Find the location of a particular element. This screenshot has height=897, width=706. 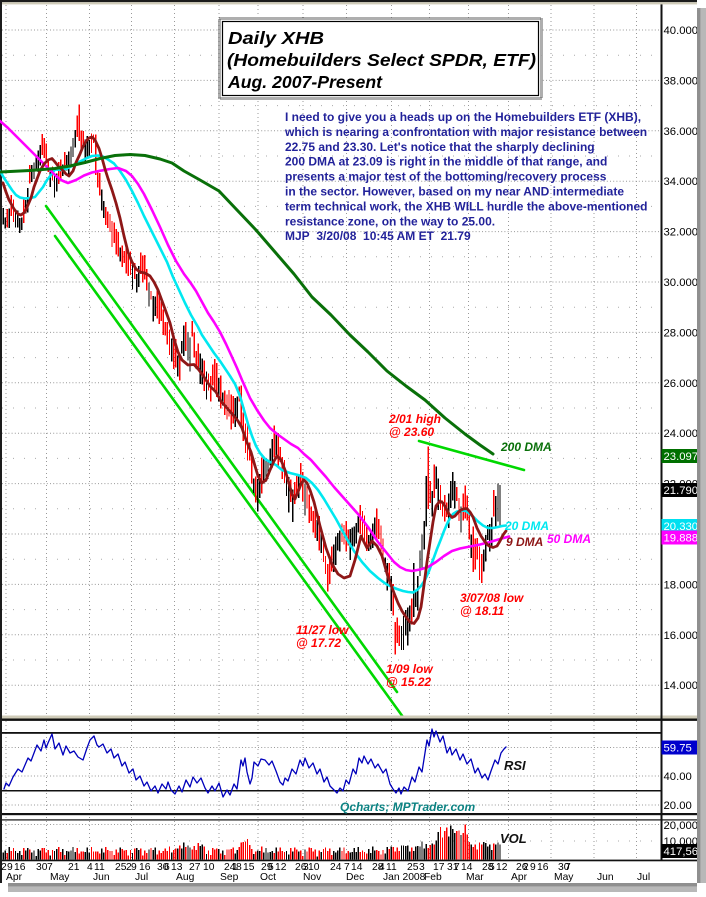

svg-text: 1/09 low is located at coordinates (409, 669).